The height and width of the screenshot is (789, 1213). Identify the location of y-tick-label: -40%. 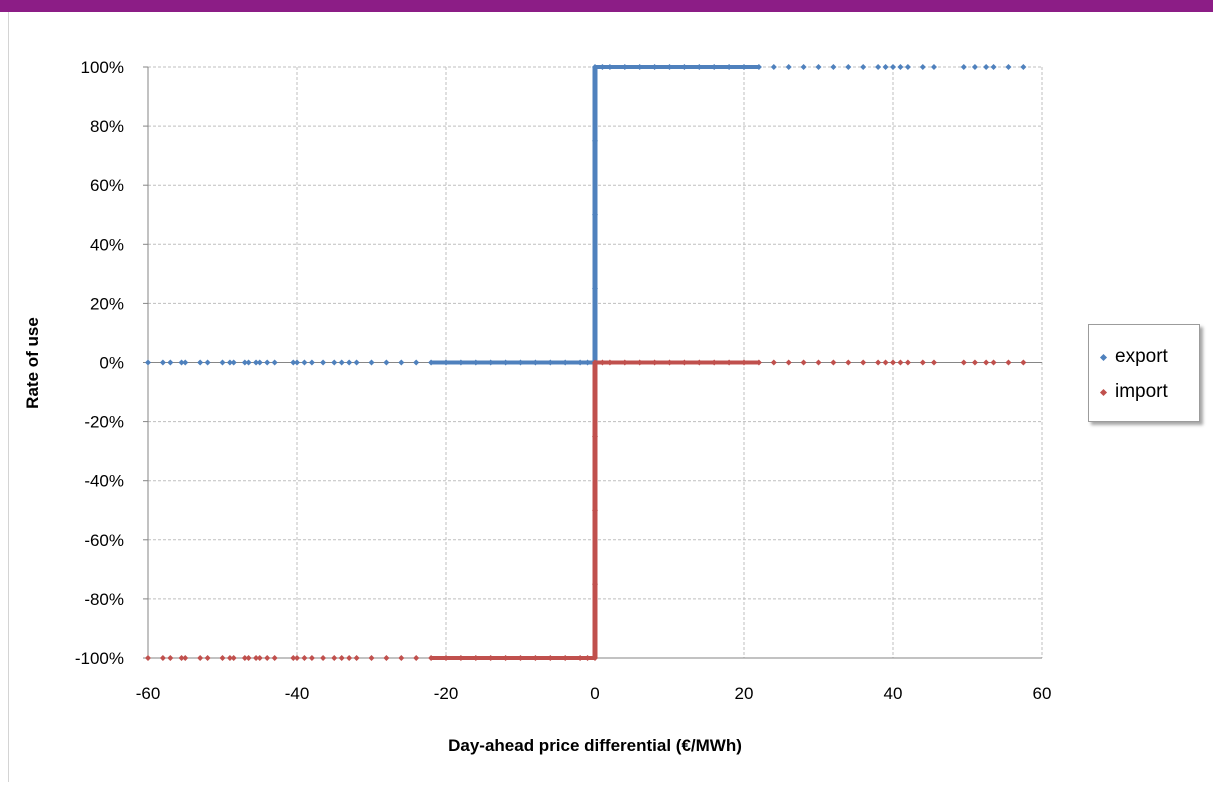
(104, 481).